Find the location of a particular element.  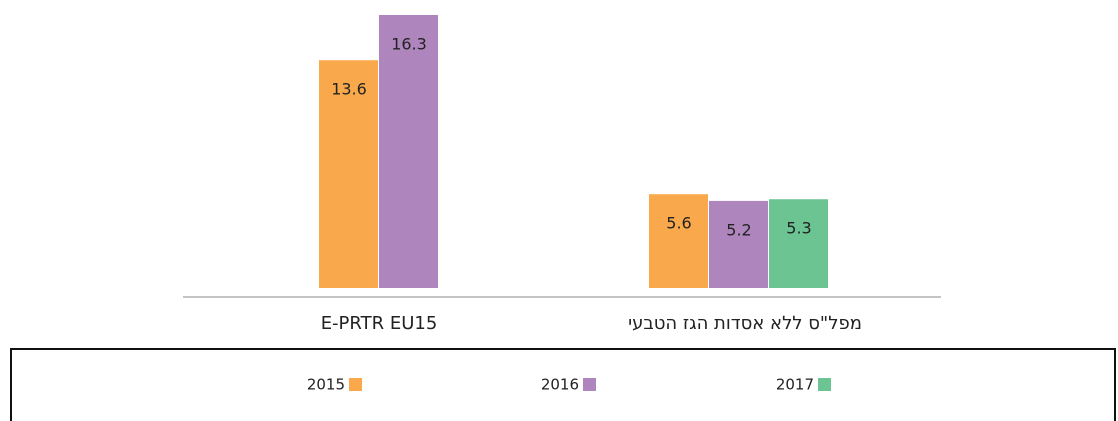

legend-label: 2015 is located at coordinates (326, 385).